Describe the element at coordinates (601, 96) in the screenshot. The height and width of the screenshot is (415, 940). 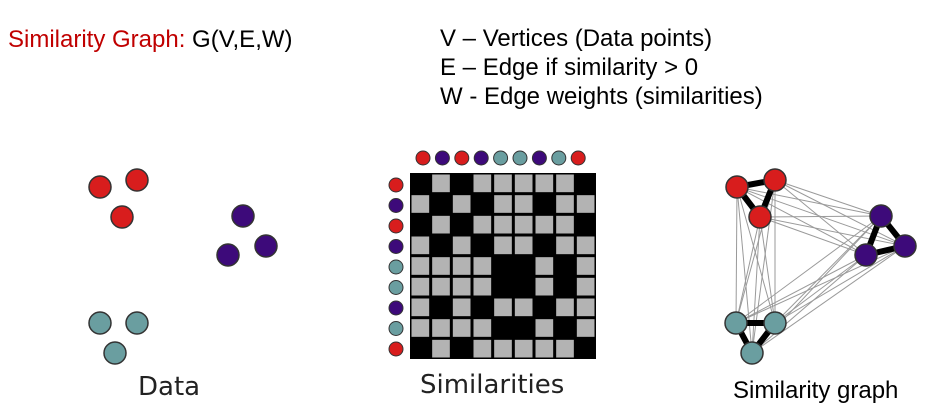
I see `definition-weights: W - Edge weights (similarities)` at that location.